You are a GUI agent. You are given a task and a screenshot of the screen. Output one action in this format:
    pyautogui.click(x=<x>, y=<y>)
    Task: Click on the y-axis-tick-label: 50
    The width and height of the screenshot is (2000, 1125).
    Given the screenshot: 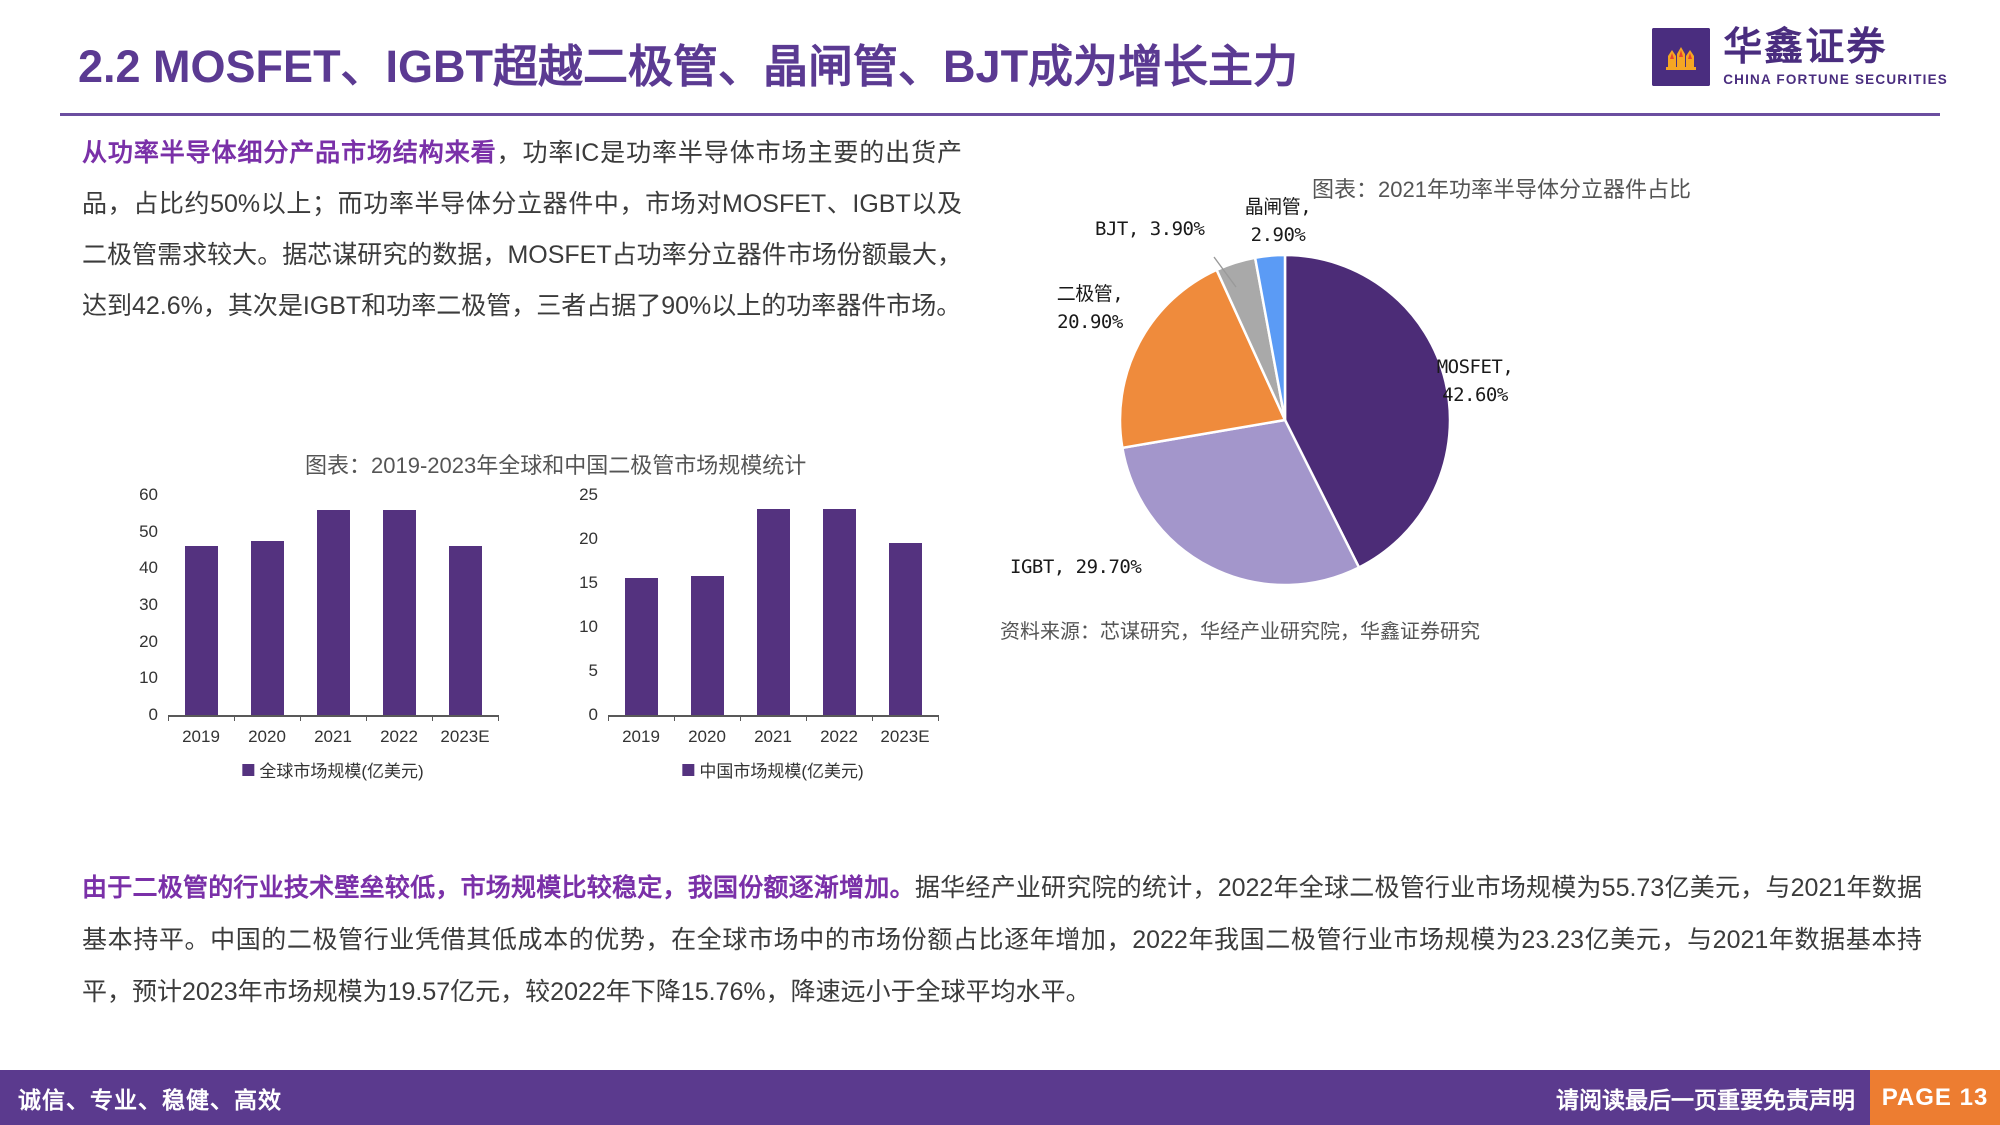 What is the action you would take?
    pyautogui.click(x=148, y=531)
    